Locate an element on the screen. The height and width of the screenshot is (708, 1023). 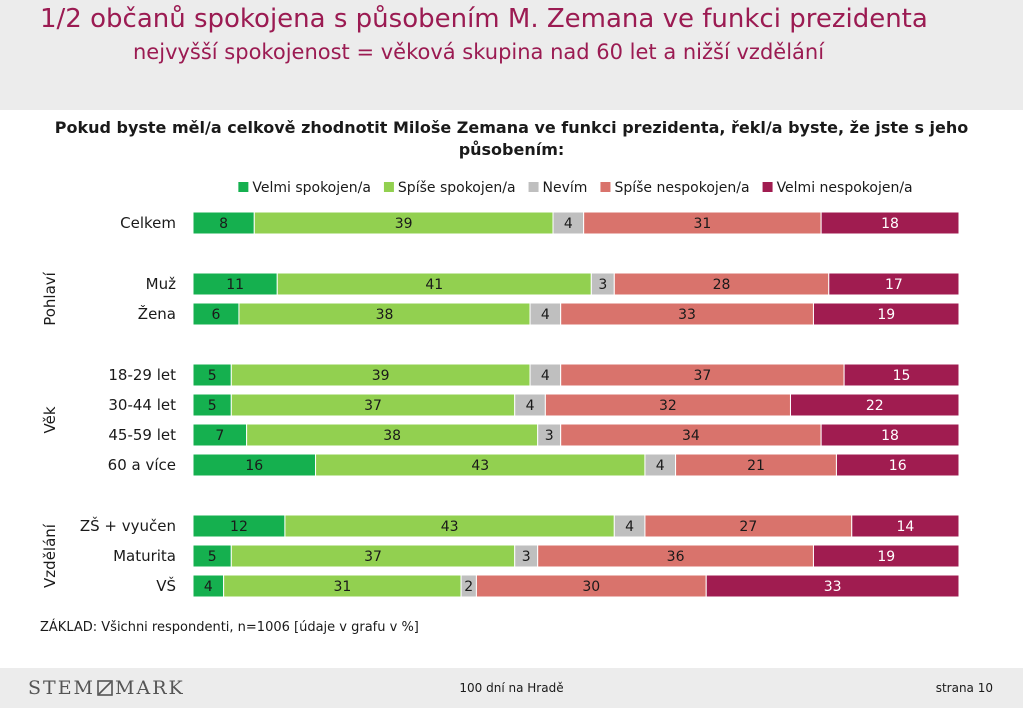
stem-mark-logo: STEM MARK is located at coordinates (106, 688).